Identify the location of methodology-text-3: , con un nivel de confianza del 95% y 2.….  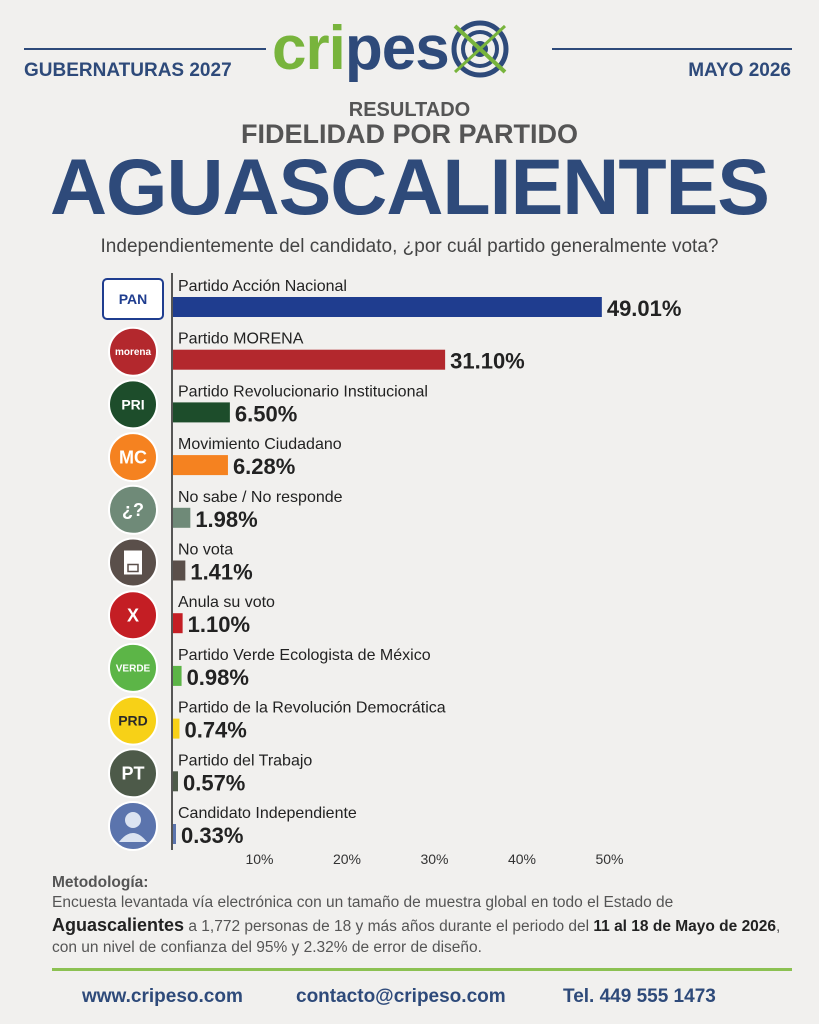
(416, 936).